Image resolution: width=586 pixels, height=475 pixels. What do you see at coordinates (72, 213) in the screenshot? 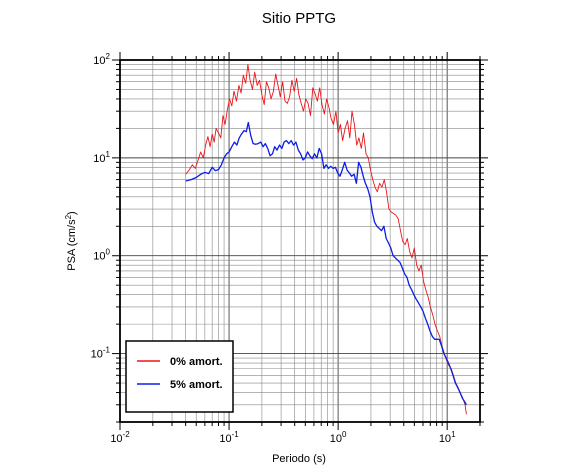
I see `y-axis-label-end: )` at bounding box center [72, 213].